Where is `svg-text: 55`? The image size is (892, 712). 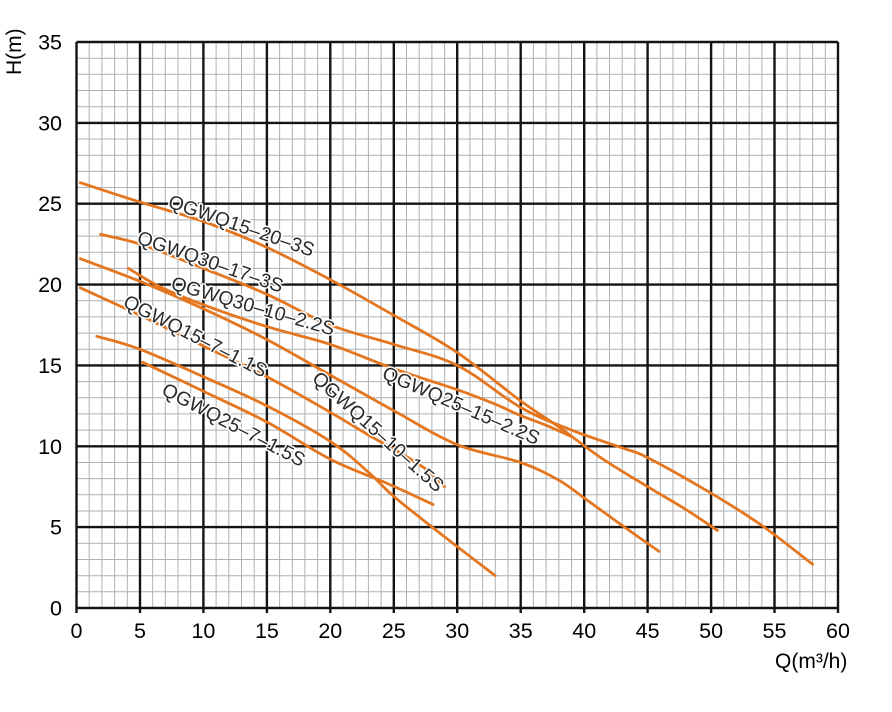
svg-text: 55 is located at coordinates (775, 631).